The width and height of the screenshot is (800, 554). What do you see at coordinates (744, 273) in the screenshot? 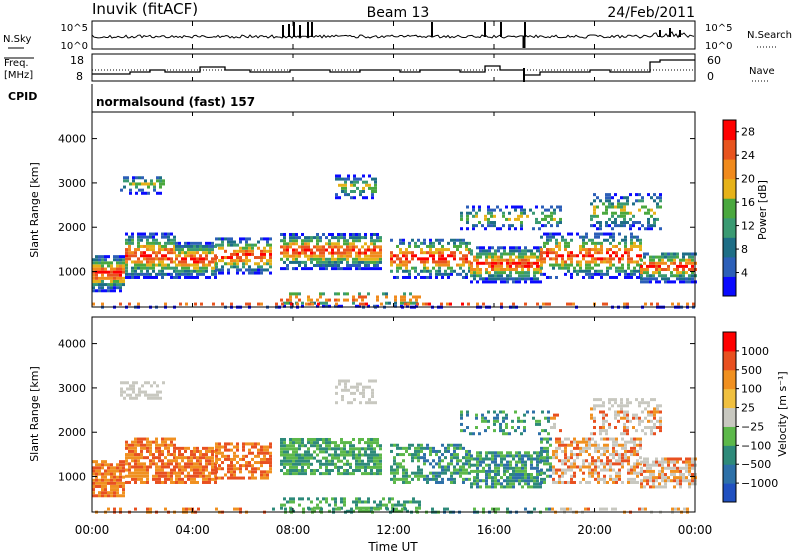
I see `colorbar-tick-label: 4` at bounding box center [744, 273].